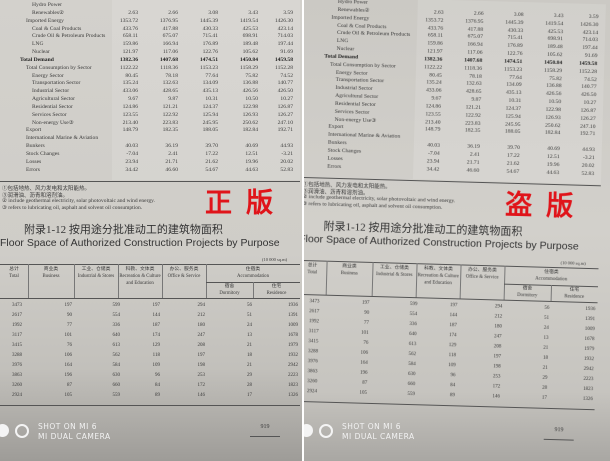 This screenshot has width=610, height=461. I want to click on cell-value: 417.88, so click(170, 28).